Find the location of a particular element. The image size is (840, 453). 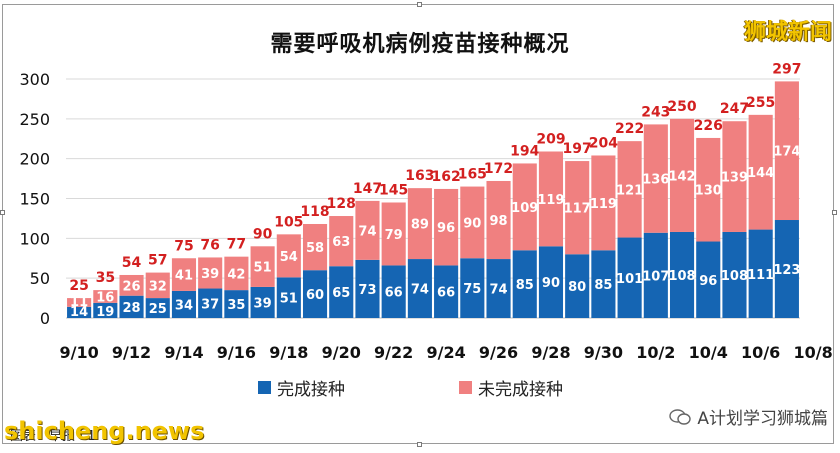

data-label-incomplete: 26 is located at coordinates (131, 286).